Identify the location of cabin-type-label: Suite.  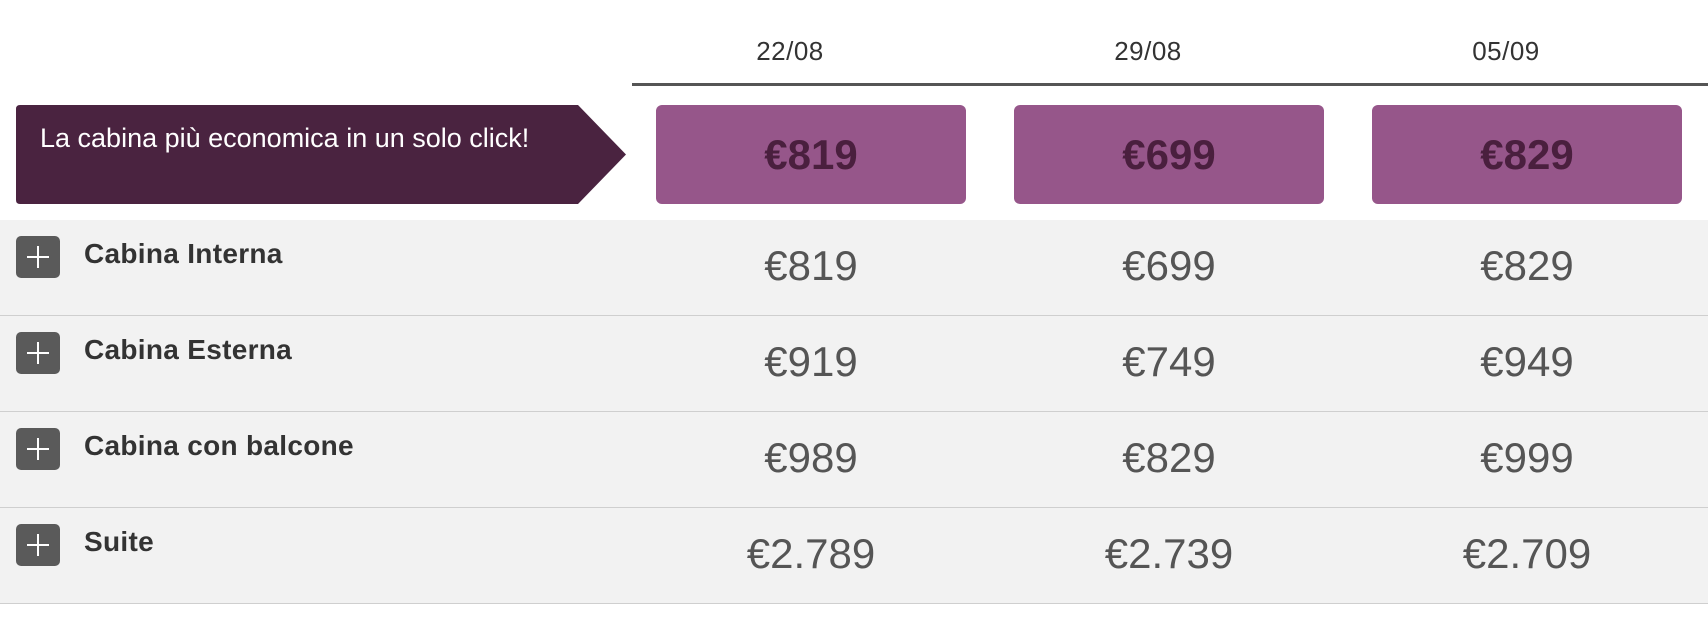
(119, 541).